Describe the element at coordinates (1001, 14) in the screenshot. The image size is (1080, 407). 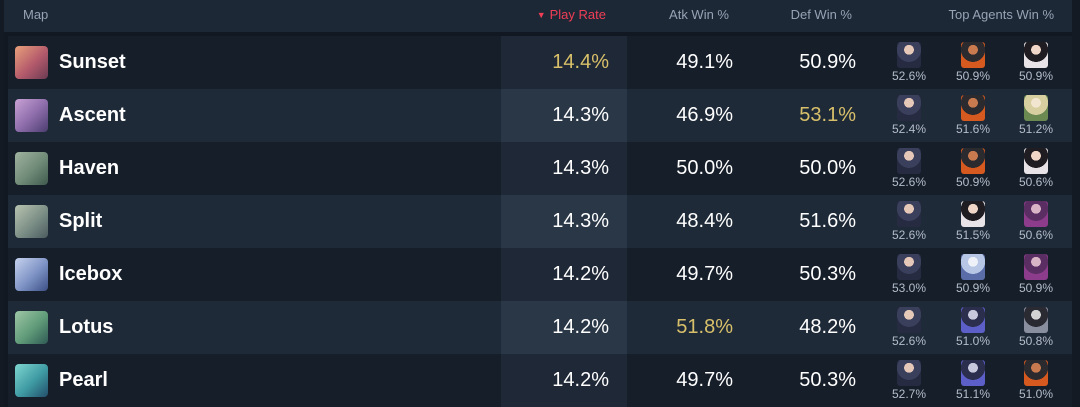
I see `column-header-top-agents: Top Agents Win %` at that location.